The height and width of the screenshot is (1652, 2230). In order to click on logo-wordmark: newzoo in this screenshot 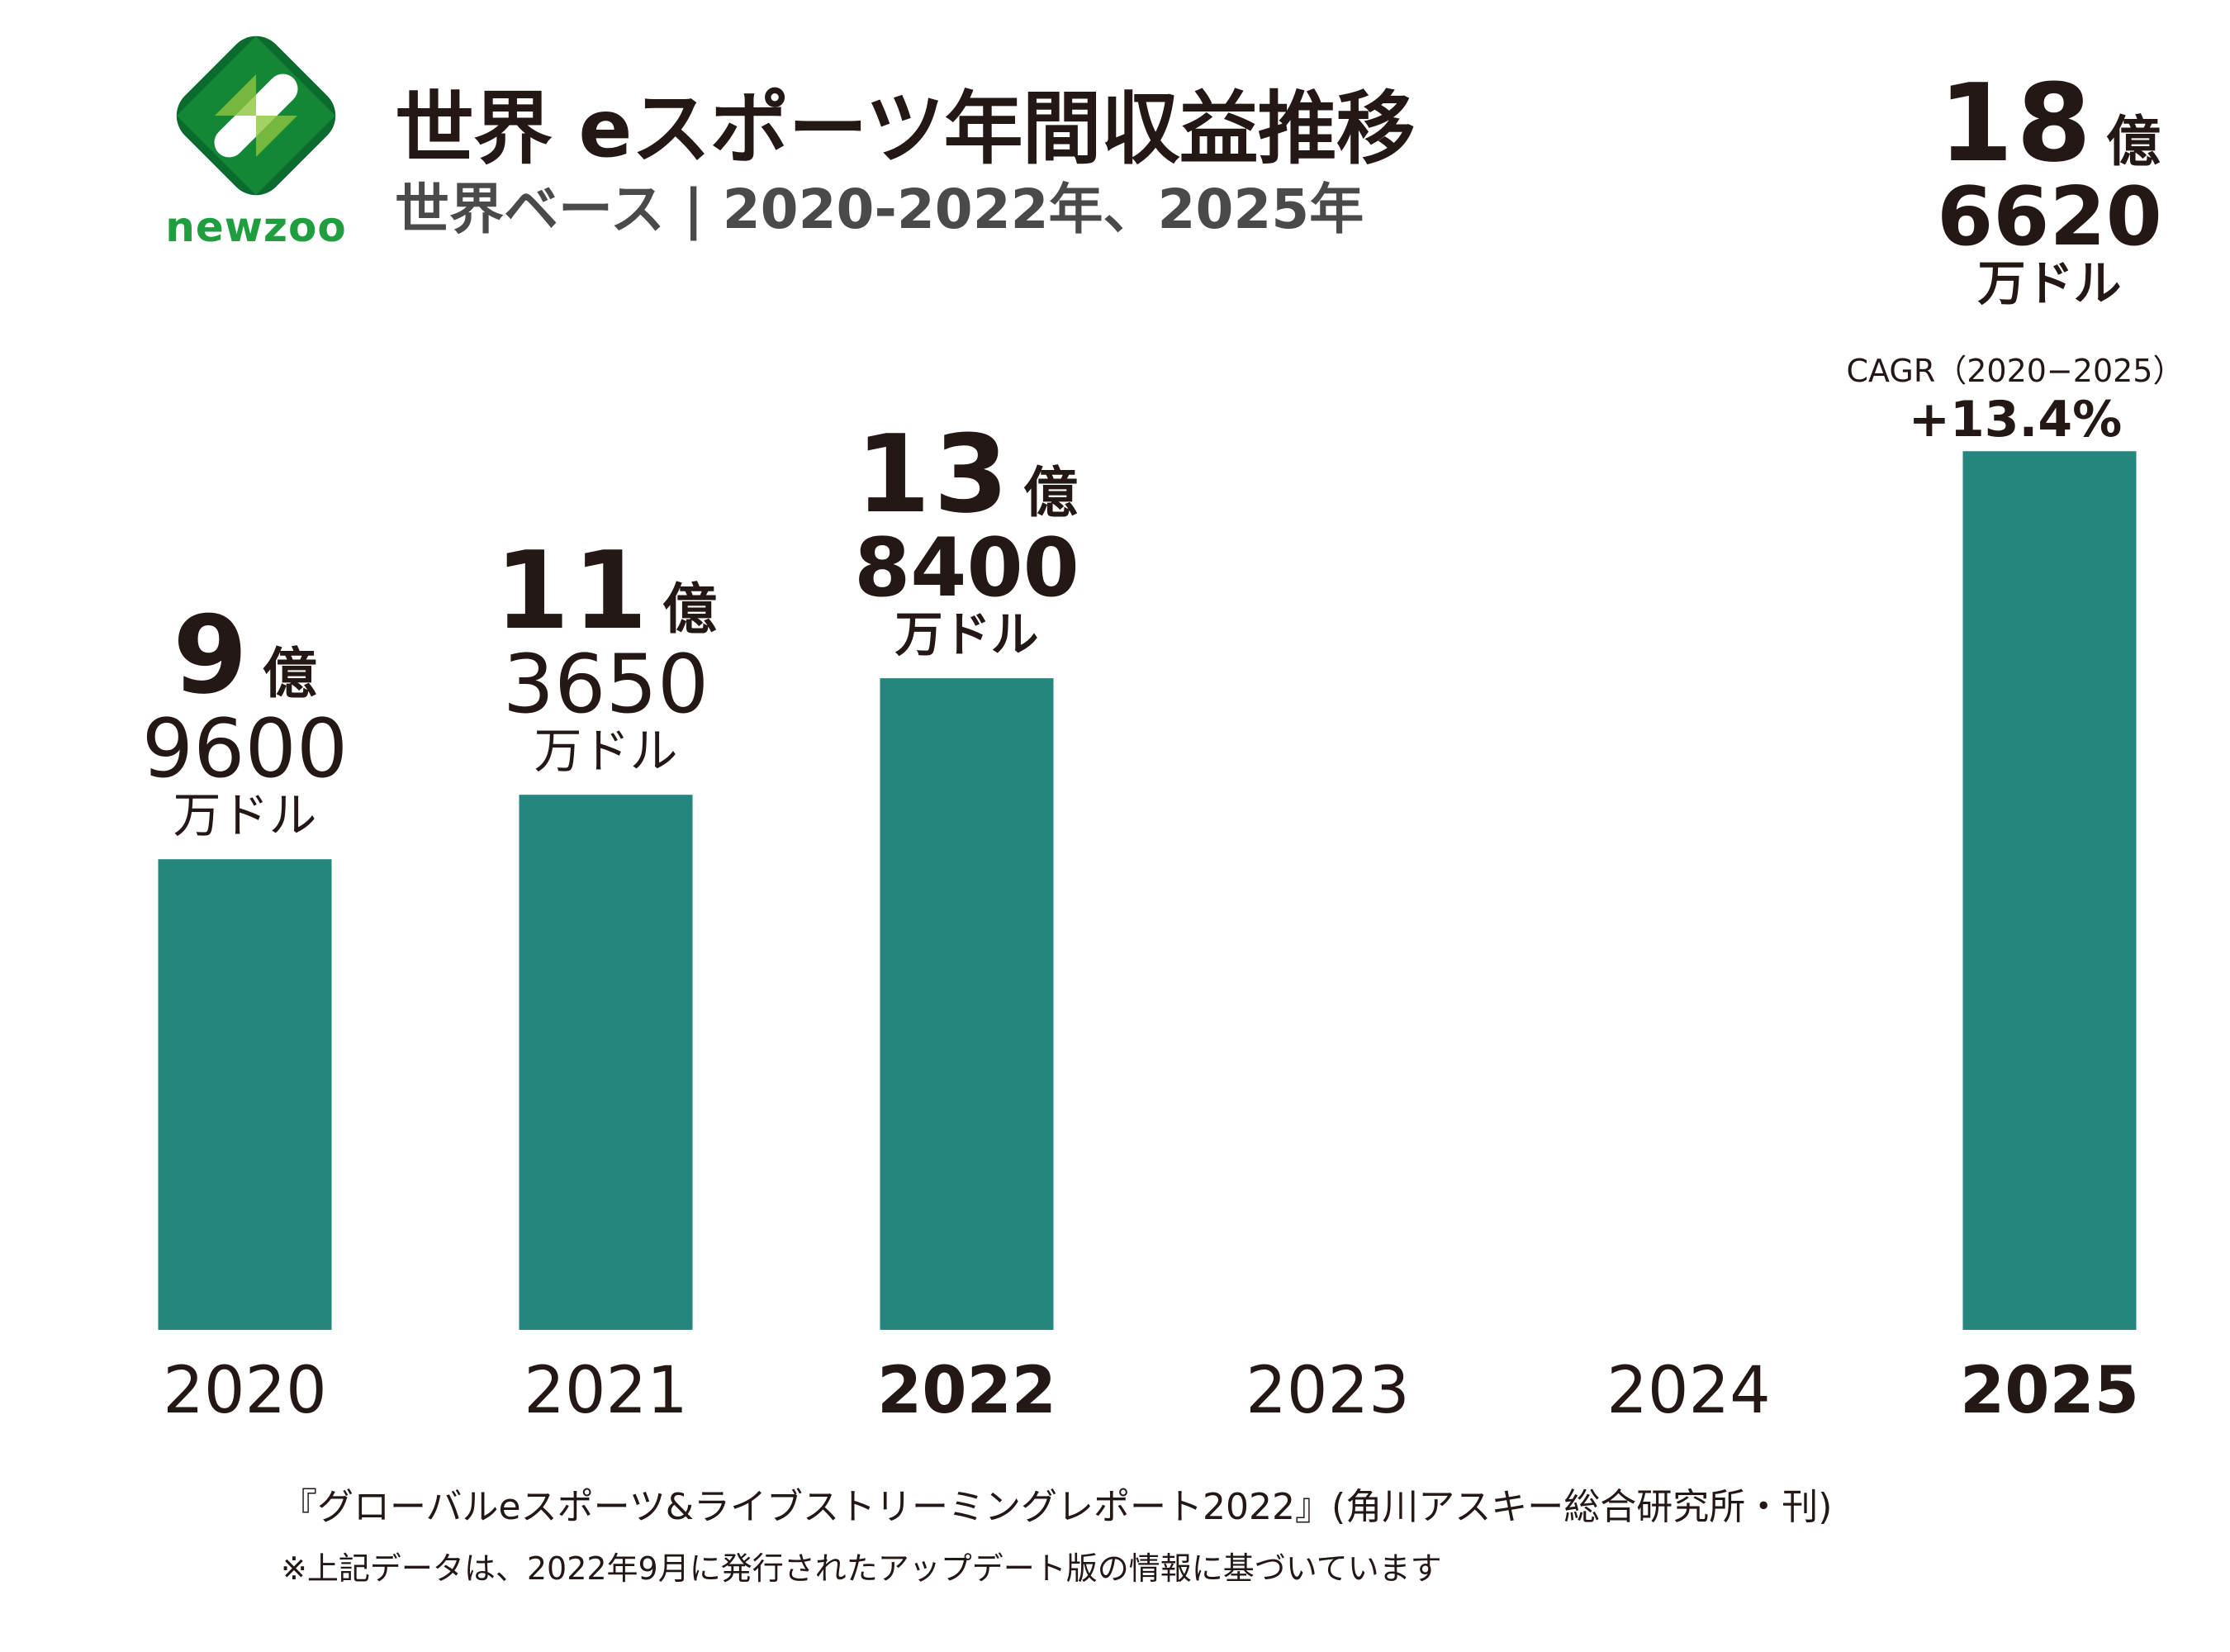, I will do `click(256, 227)`.